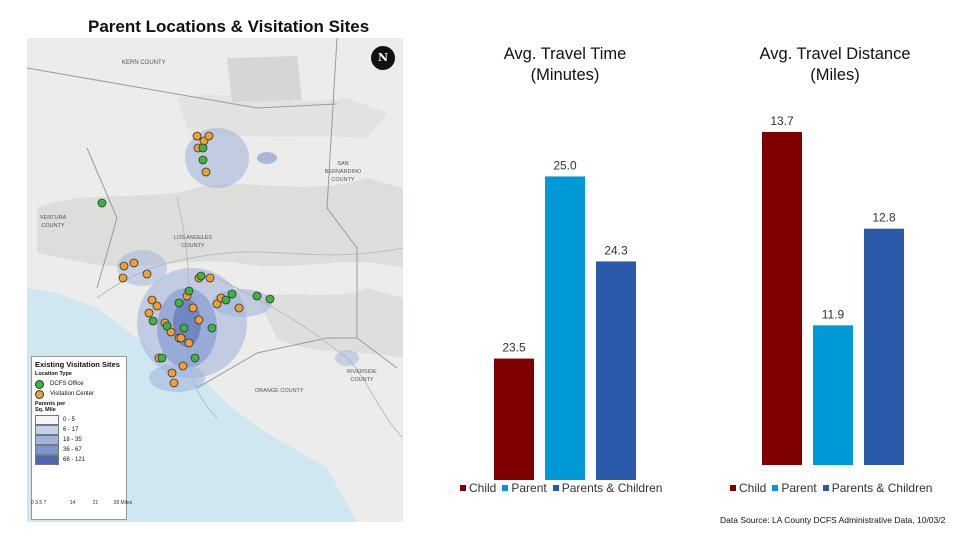 The height and width of the screenshot is (540, 960). I want to click on map-label-los-angeles: LOS ANGELES COUNTY, so click(193, 242).